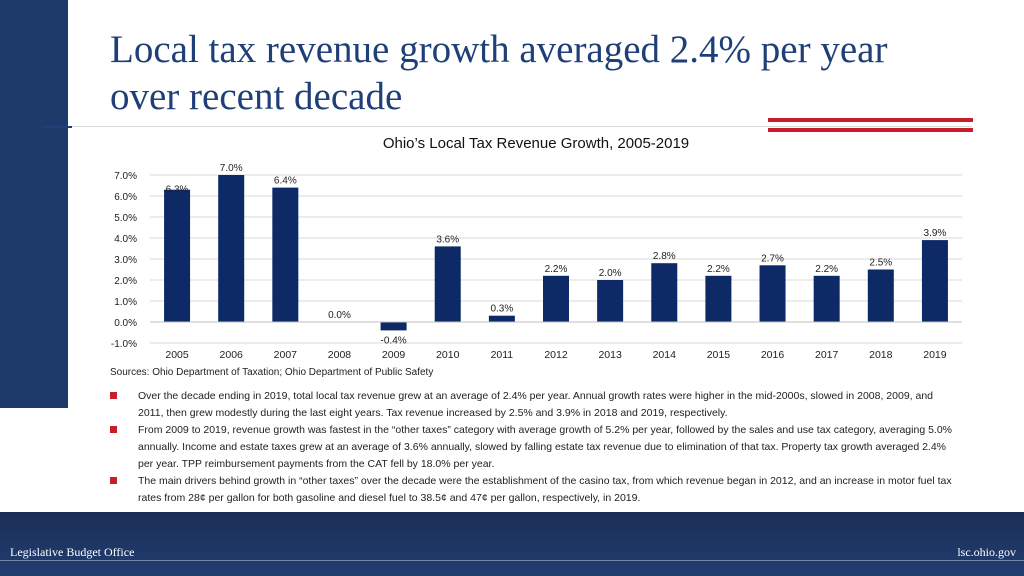 Image resolution: width=1024 pixels, height=576 pixels. What do you see at coordinates (177, 355) in the screenshot?
I see `x-tick-label: 2005` at bounding box center [177, 355].